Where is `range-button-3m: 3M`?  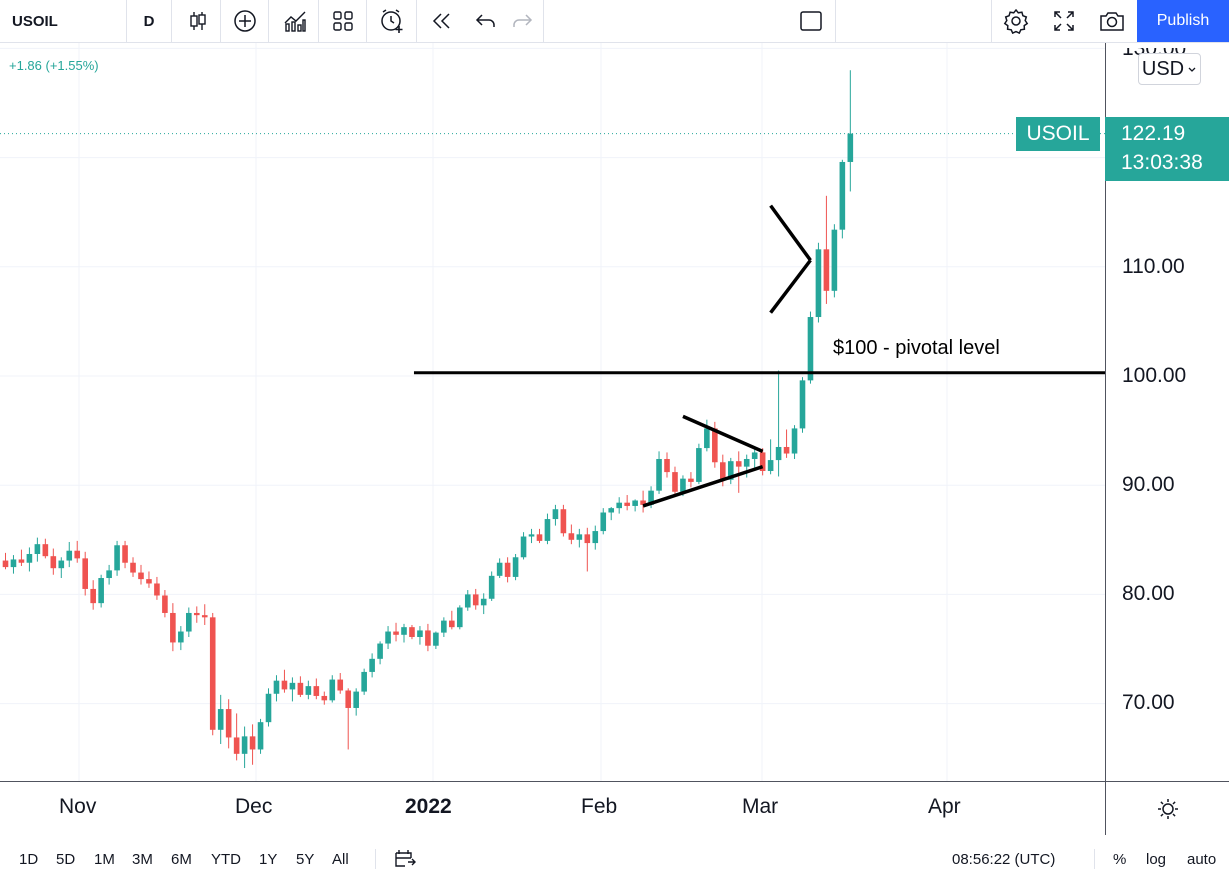
range-button-3m: 3M is located at coordinates (142, 859).